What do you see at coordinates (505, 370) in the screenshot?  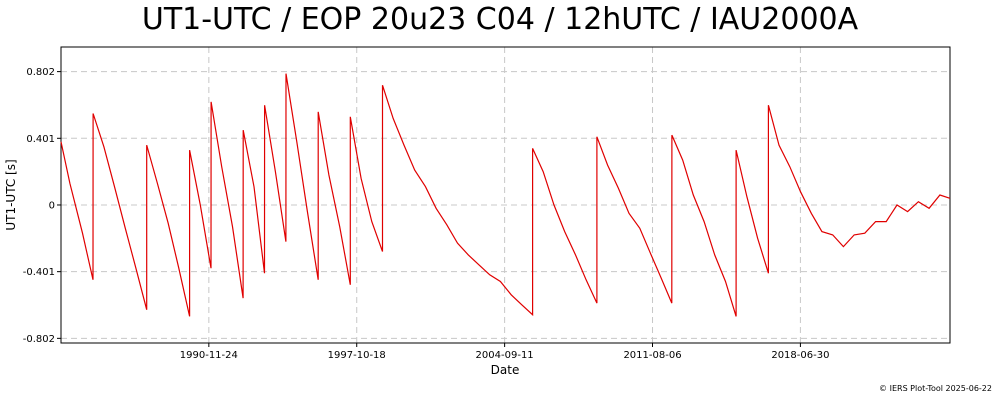 I see `x-axis-label: Date` at bounding box center [505, 370].